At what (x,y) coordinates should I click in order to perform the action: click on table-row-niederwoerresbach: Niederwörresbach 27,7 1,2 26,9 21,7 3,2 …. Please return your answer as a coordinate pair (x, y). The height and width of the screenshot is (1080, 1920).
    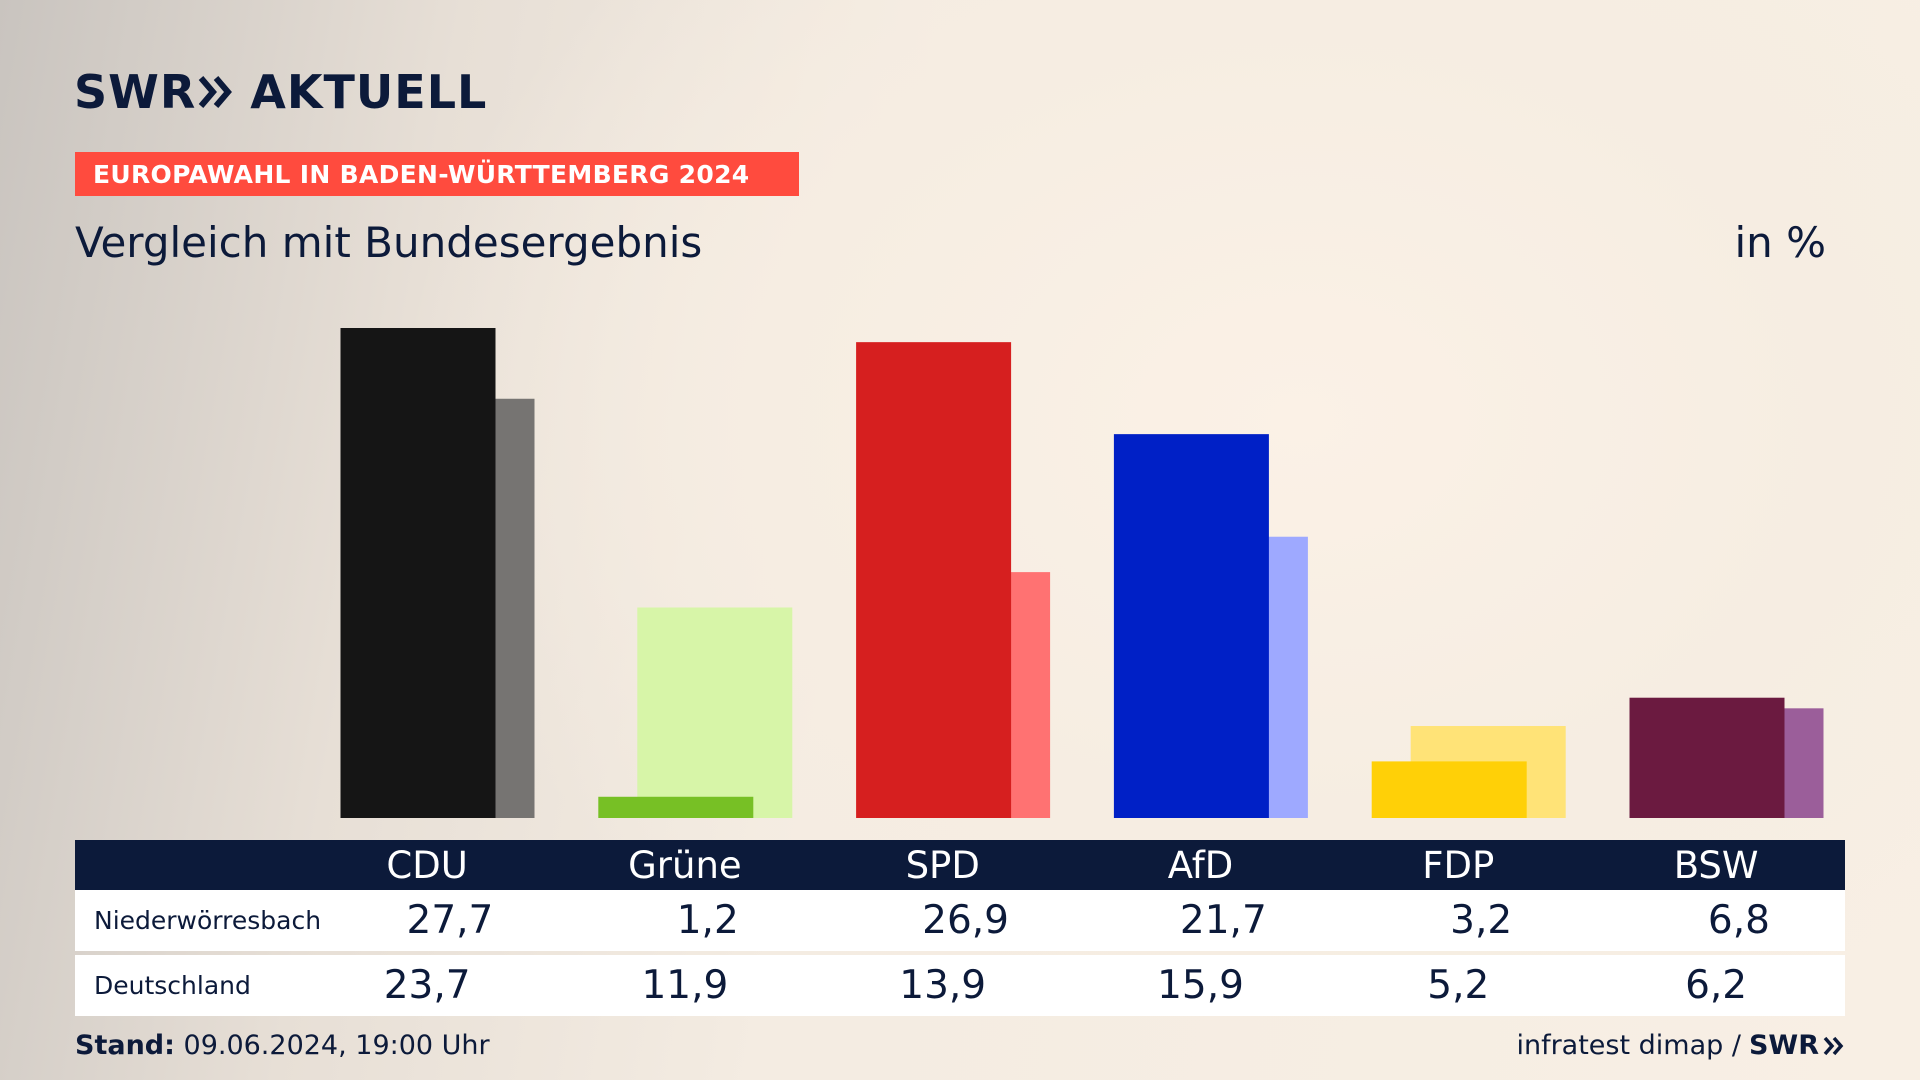
    Looking at the image, I should click on (960, 920).